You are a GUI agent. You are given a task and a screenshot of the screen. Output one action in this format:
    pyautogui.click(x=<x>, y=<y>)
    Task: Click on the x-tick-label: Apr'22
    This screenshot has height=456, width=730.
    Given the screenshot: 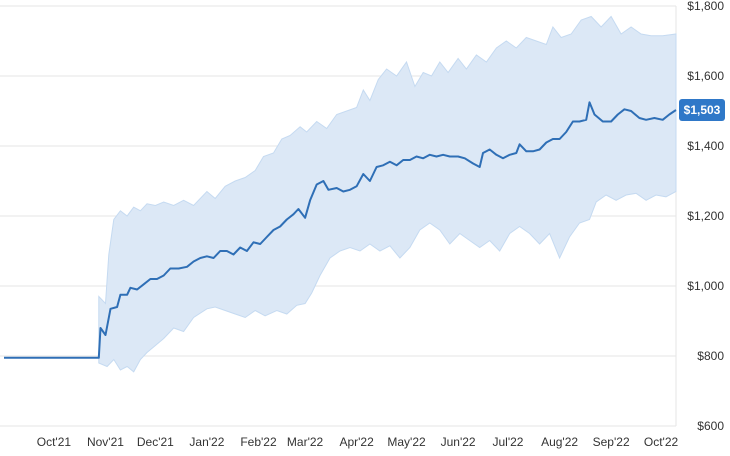 What is the action you would take?
    pyautogui.click(x=356, y=442)
    